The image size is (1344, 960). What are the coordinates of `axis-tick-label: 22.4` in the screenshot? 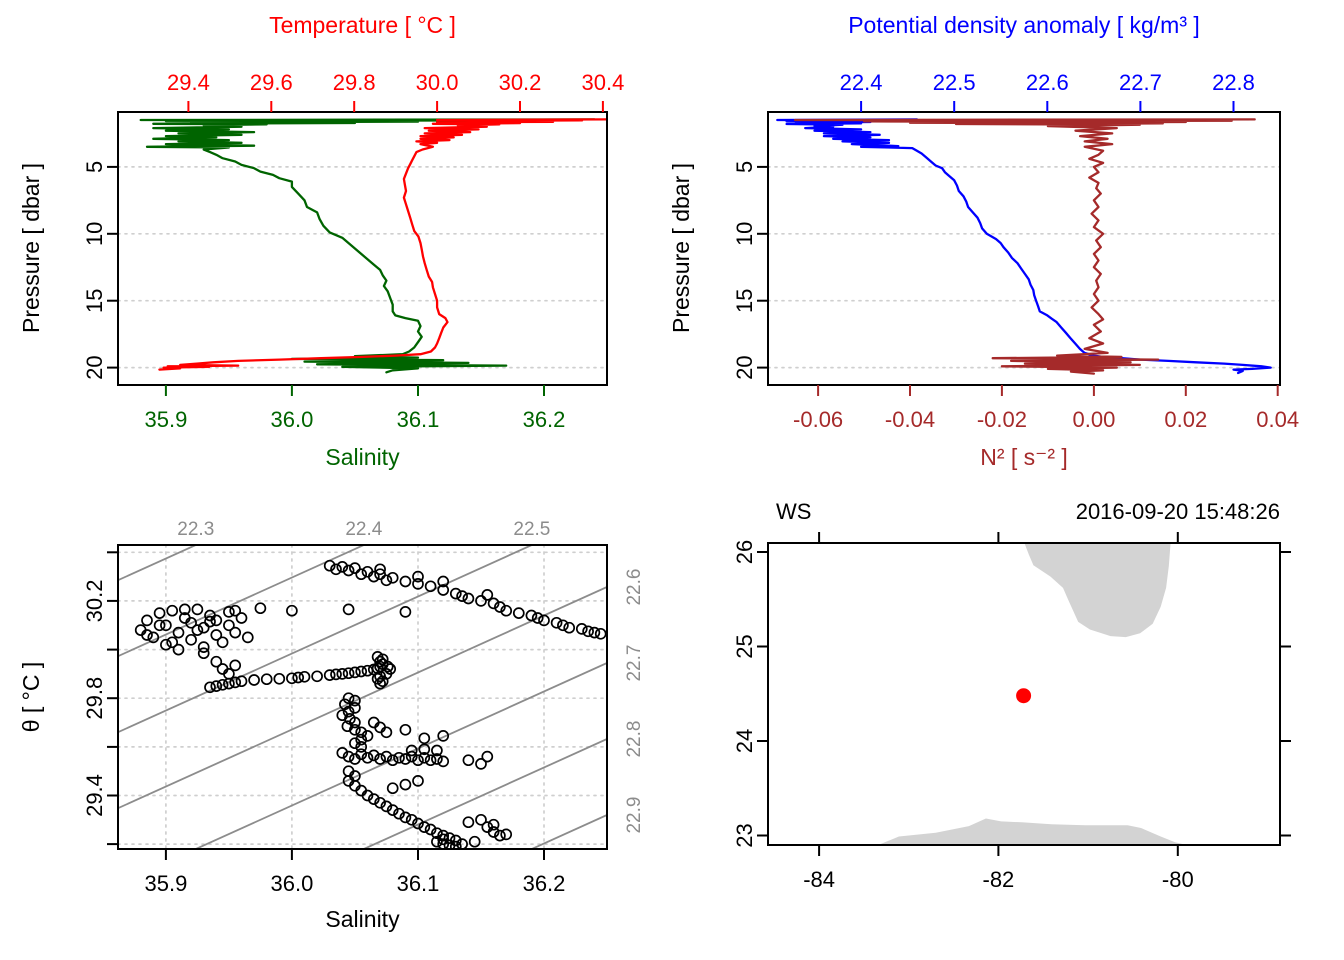 It's located at (861, 82).